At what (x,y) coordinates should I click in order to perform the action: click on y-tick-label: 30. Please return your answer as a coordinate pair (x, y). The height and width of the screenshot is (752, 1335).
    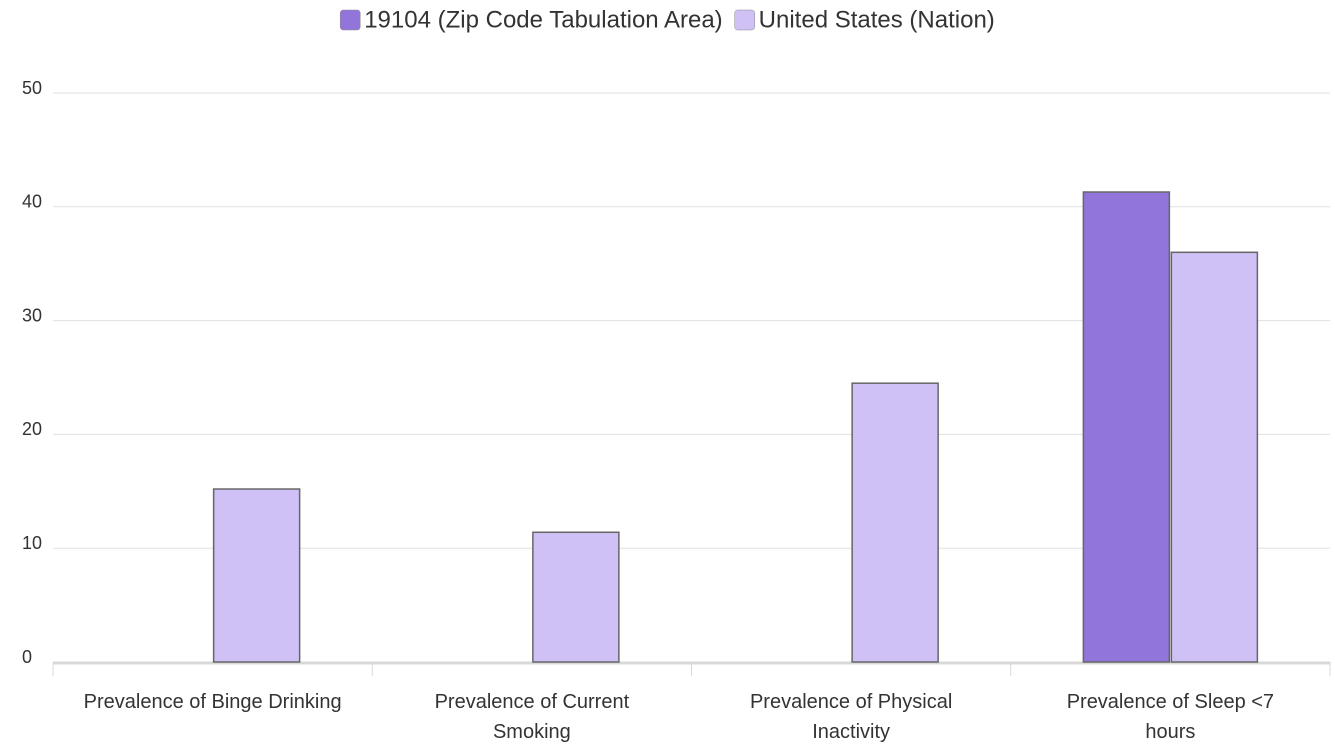
    Looking at the image, I should click on (32, 315).